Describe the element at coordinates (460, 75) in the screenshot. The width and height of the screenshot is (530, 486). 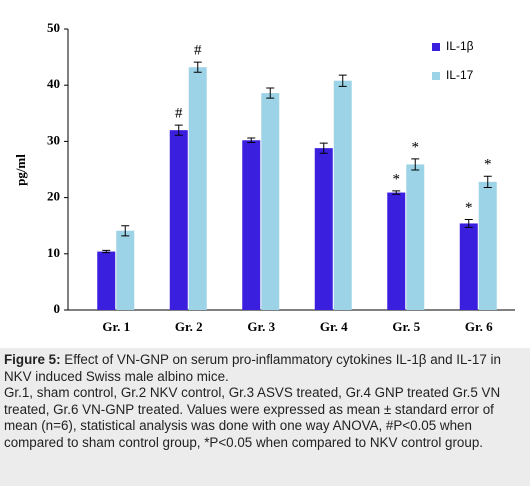
I see `legend-label: IL-17` at that location.